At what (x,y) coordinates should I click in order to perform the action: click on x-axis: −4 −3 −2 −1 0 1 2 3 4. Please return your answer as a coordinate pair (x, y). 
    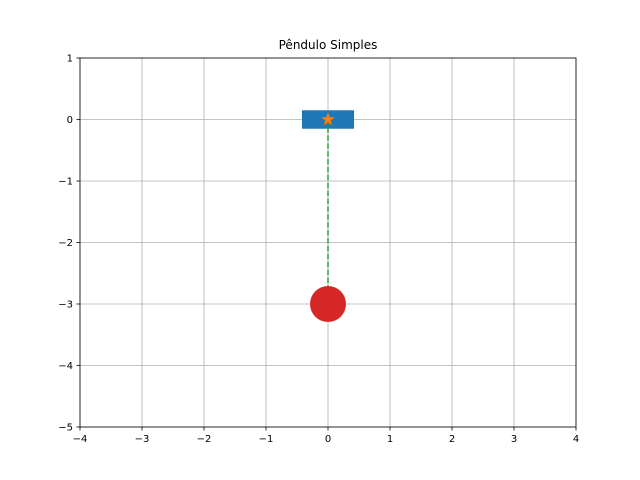
    Looking at the image, I should click on (326, 436).